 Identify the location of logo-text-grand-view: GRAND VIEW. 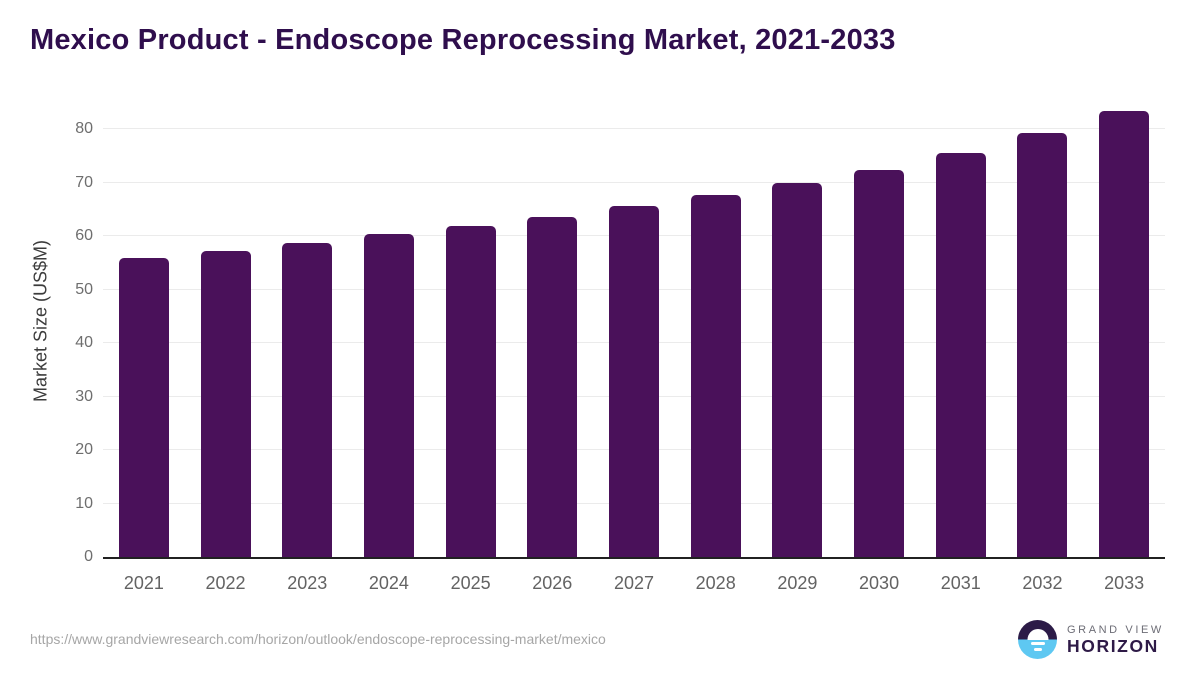
(1115, 629).